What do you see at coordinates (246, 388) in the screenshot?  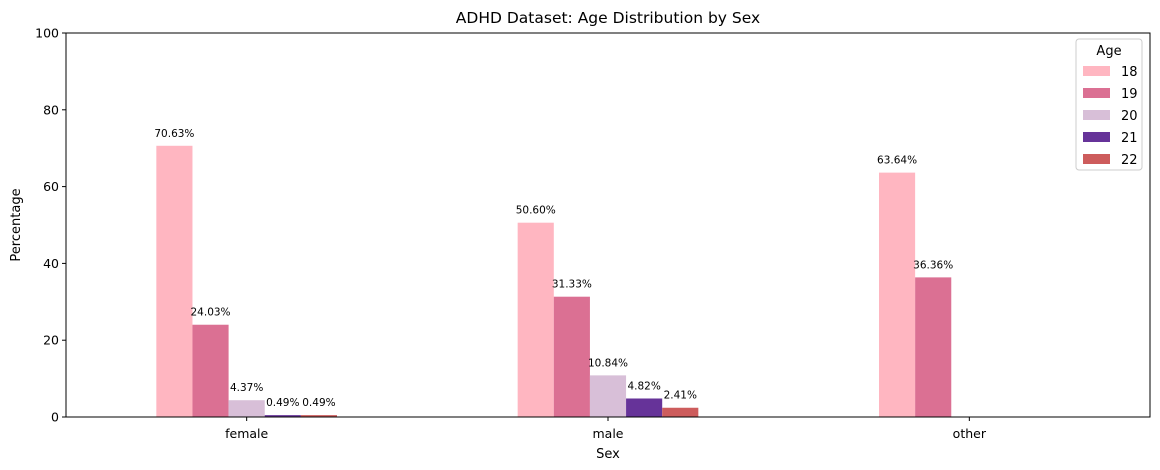 I see `bar-data-label: 4.37%` at bounding box center [246, 388].